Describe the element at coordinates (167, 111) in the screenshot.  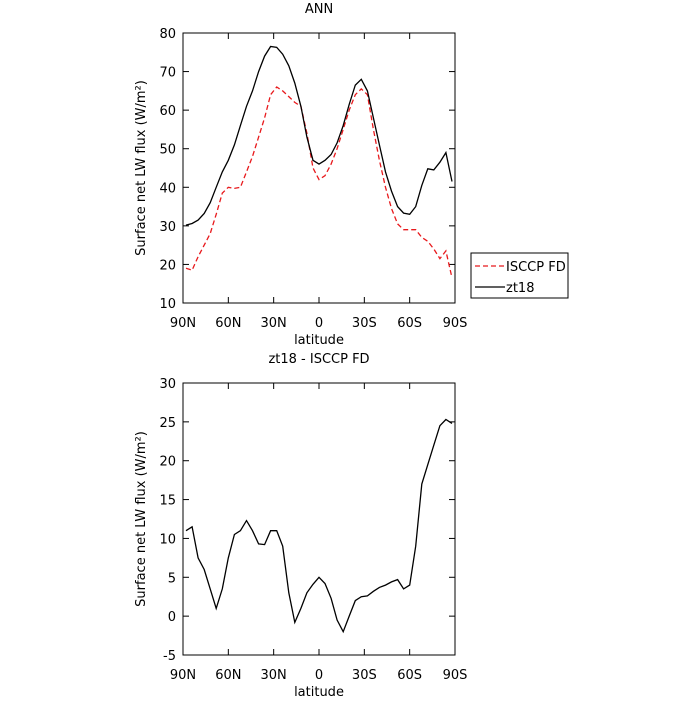
I see `y-tick-label: 60` at that location.